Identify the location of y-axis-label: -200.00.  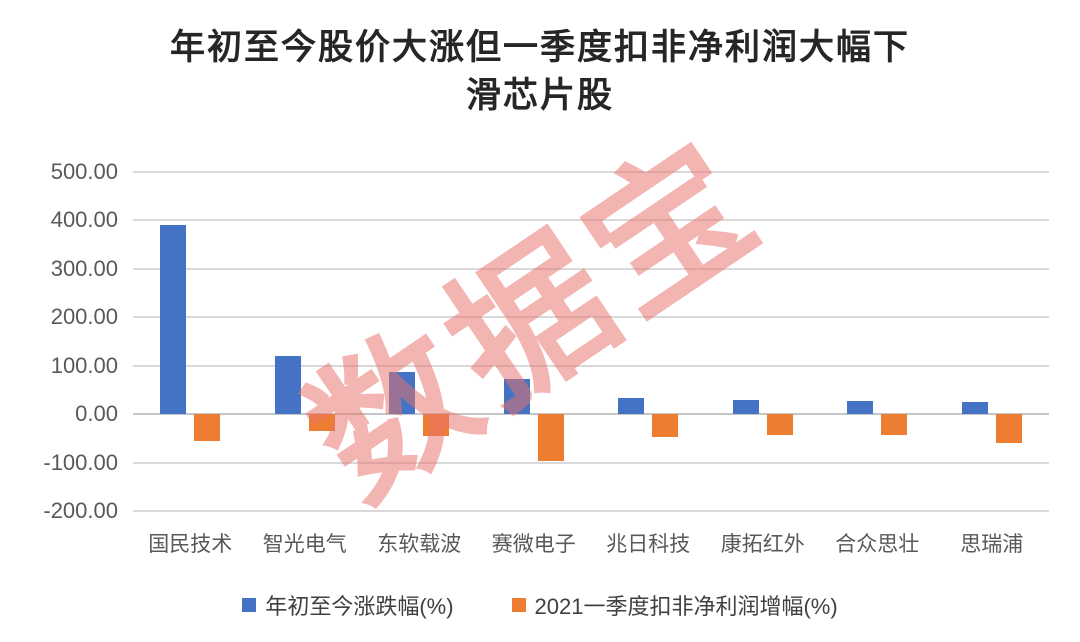
(80, 510).